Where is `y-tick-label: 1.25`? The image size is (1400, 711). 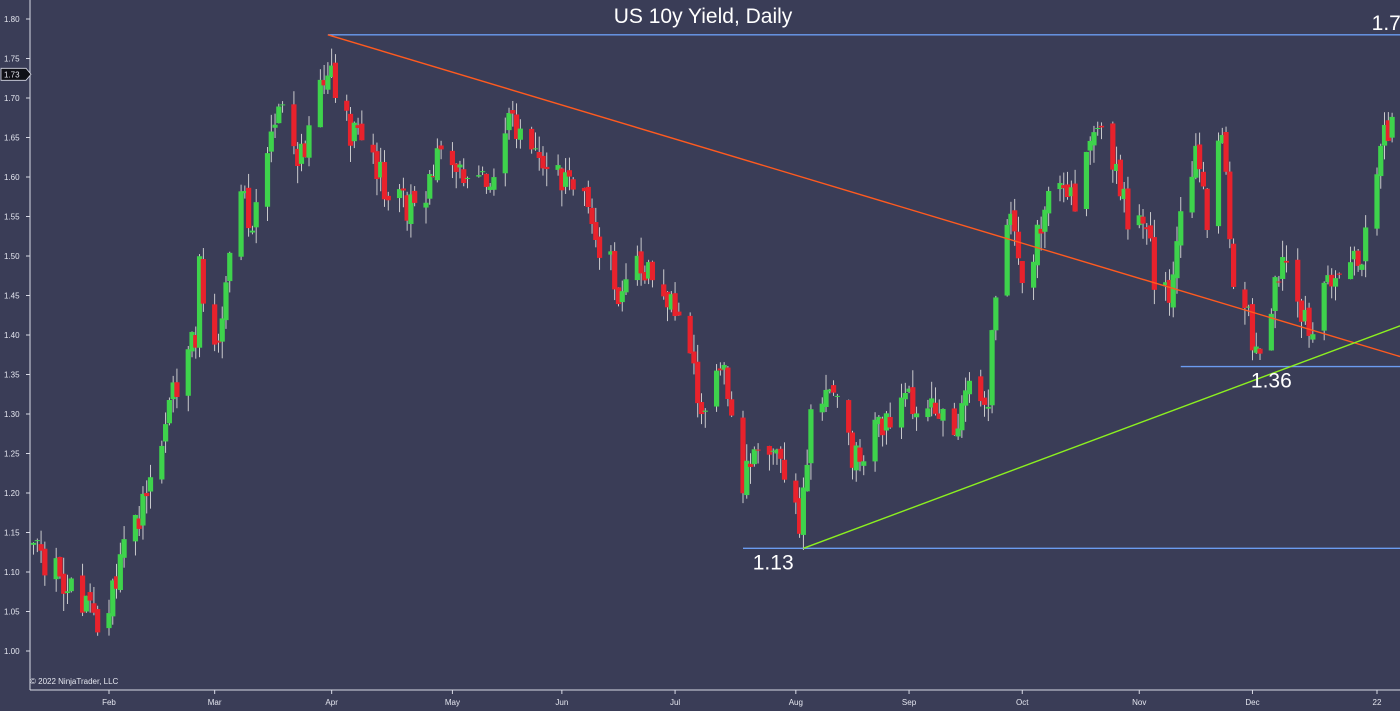 y-tick-label: 1.25 is located at coordinates (12, 454).